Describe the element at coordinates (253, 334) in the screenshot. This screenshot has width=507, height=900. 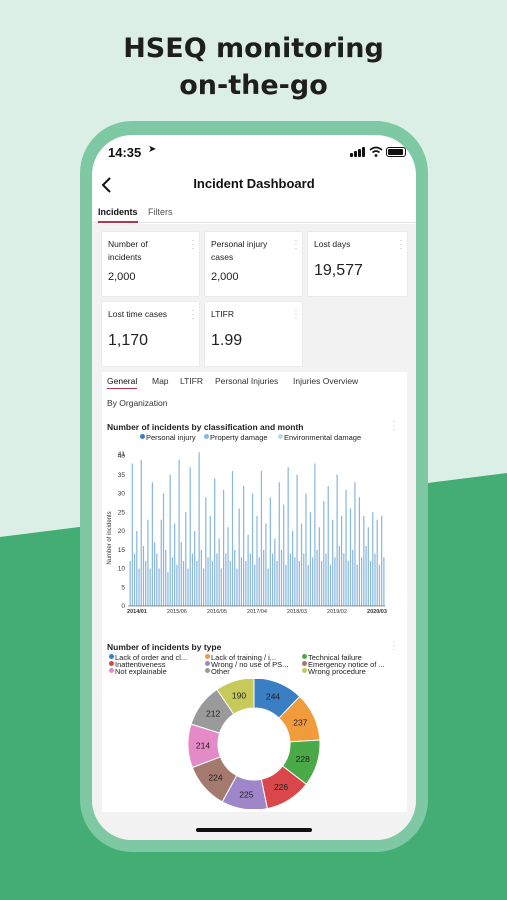
I see `kpi-card-ltifr: LTIFR 1.99 · · ·` at that location.